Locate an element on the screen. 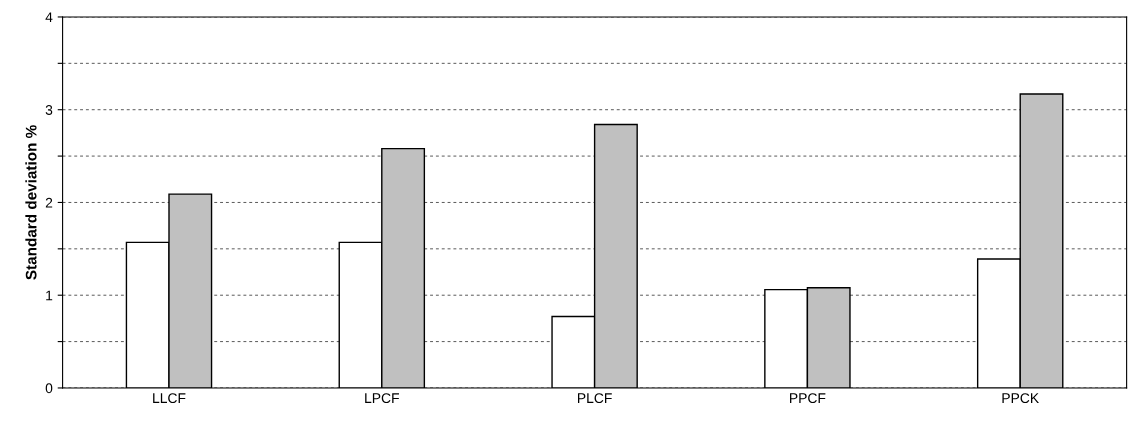  y-tick-label: 4 is located at coordinates (49, 17).